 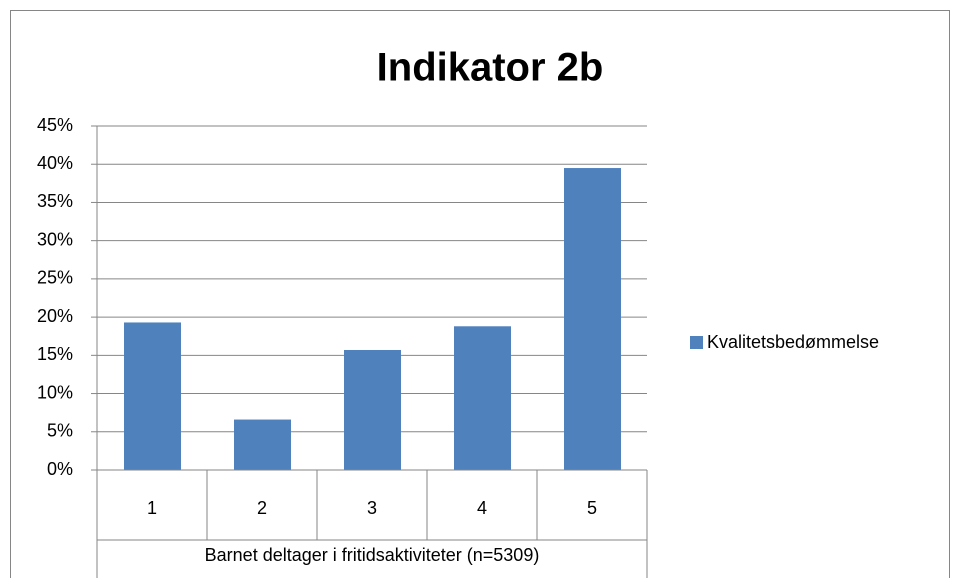 I want to click on chart-title: Indikator 2b, so click(x=490, y=68).